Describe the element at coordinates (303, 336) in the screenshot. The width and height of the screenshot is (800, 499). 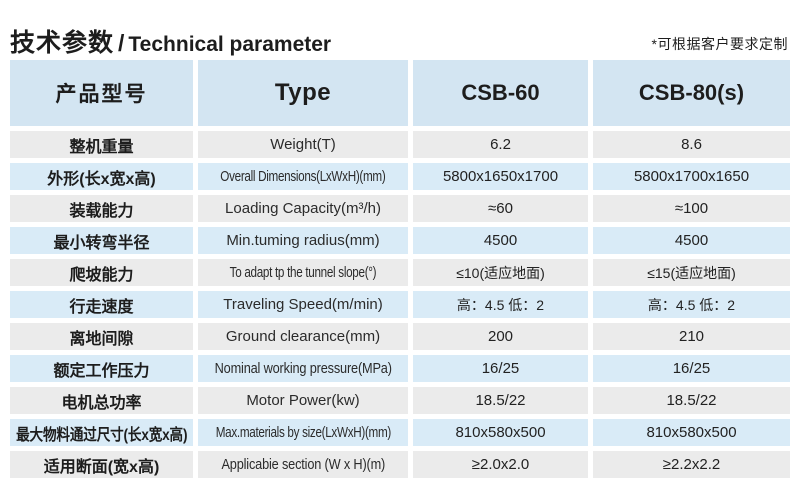
I see `param-en-ground-clearance: Ground clearance(mm)` at that location.